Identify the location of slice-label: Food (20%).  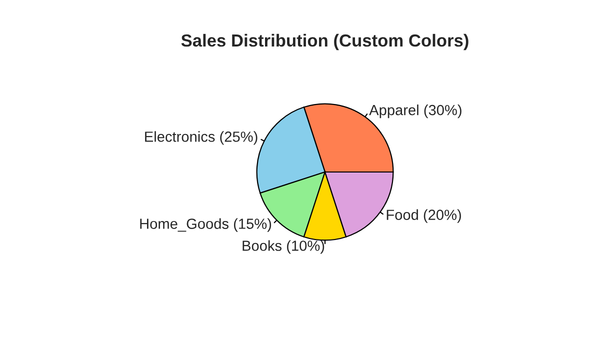
(423, 216).